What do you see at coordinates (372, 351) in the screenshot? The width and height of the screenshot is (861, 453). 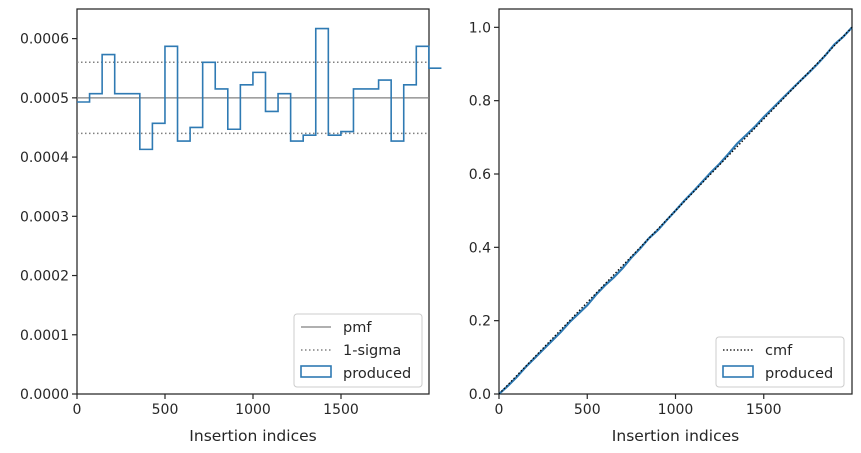 I see `legend-sigma-label: 1-sigma` at bounding box center [372, 351].